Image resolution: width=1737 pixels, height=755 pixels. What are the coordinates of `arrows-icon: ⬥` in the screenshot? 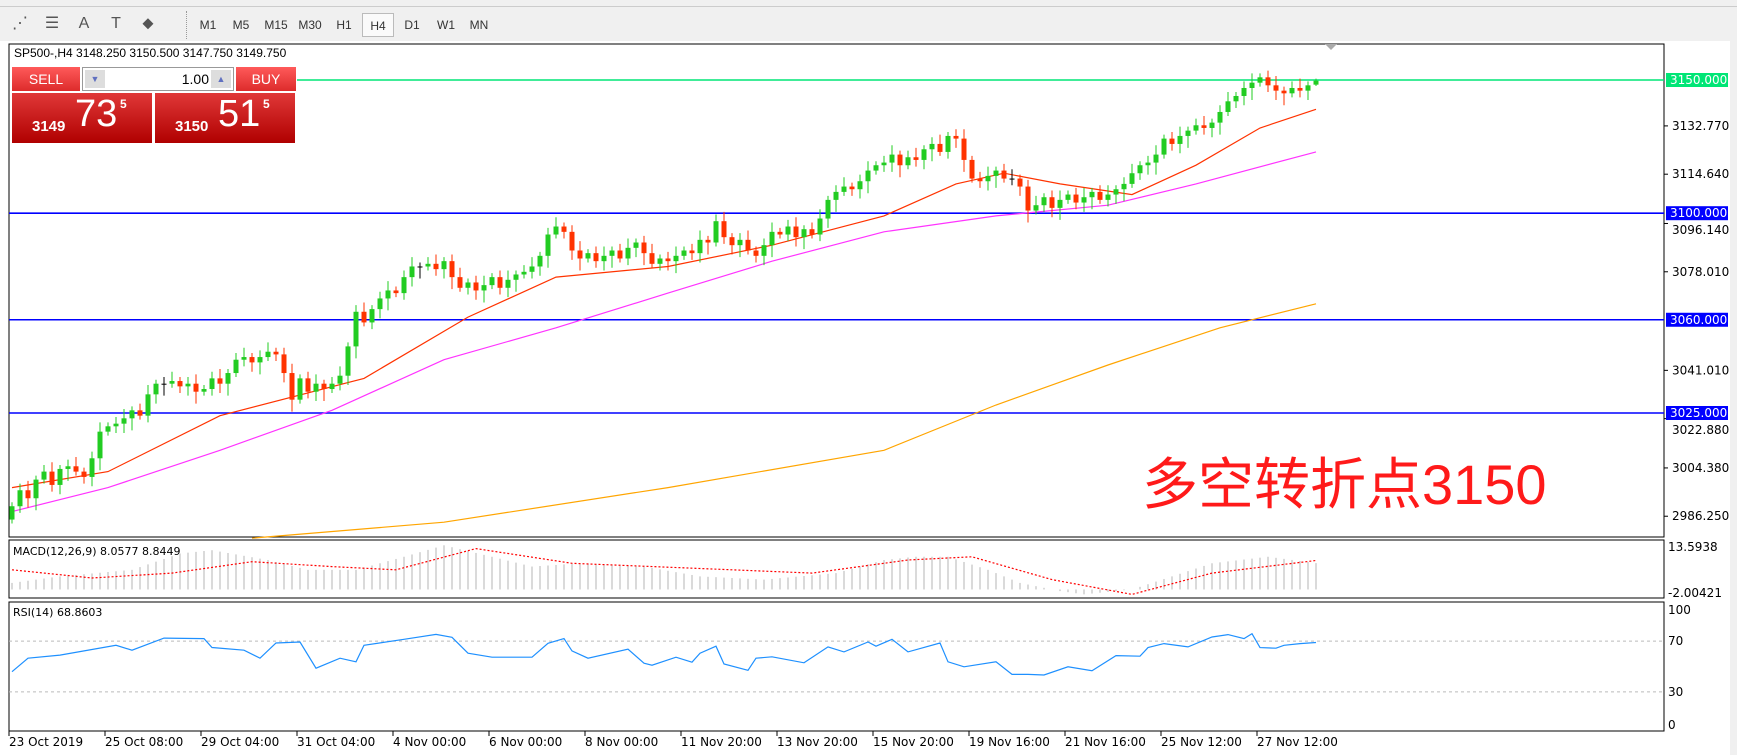 It's located at (148, 23).